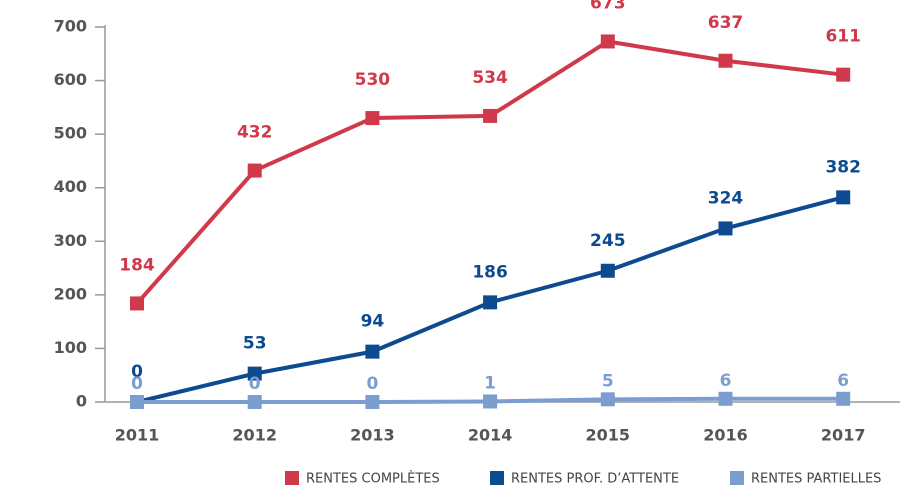  I want to click on x-tick-label: 2017, so click(843, 435).